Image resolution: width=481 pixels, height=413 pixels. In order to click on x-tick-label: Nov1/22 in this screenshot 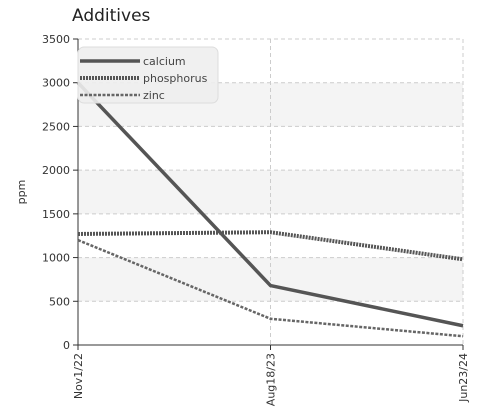, I will do `click(78, 376)`.